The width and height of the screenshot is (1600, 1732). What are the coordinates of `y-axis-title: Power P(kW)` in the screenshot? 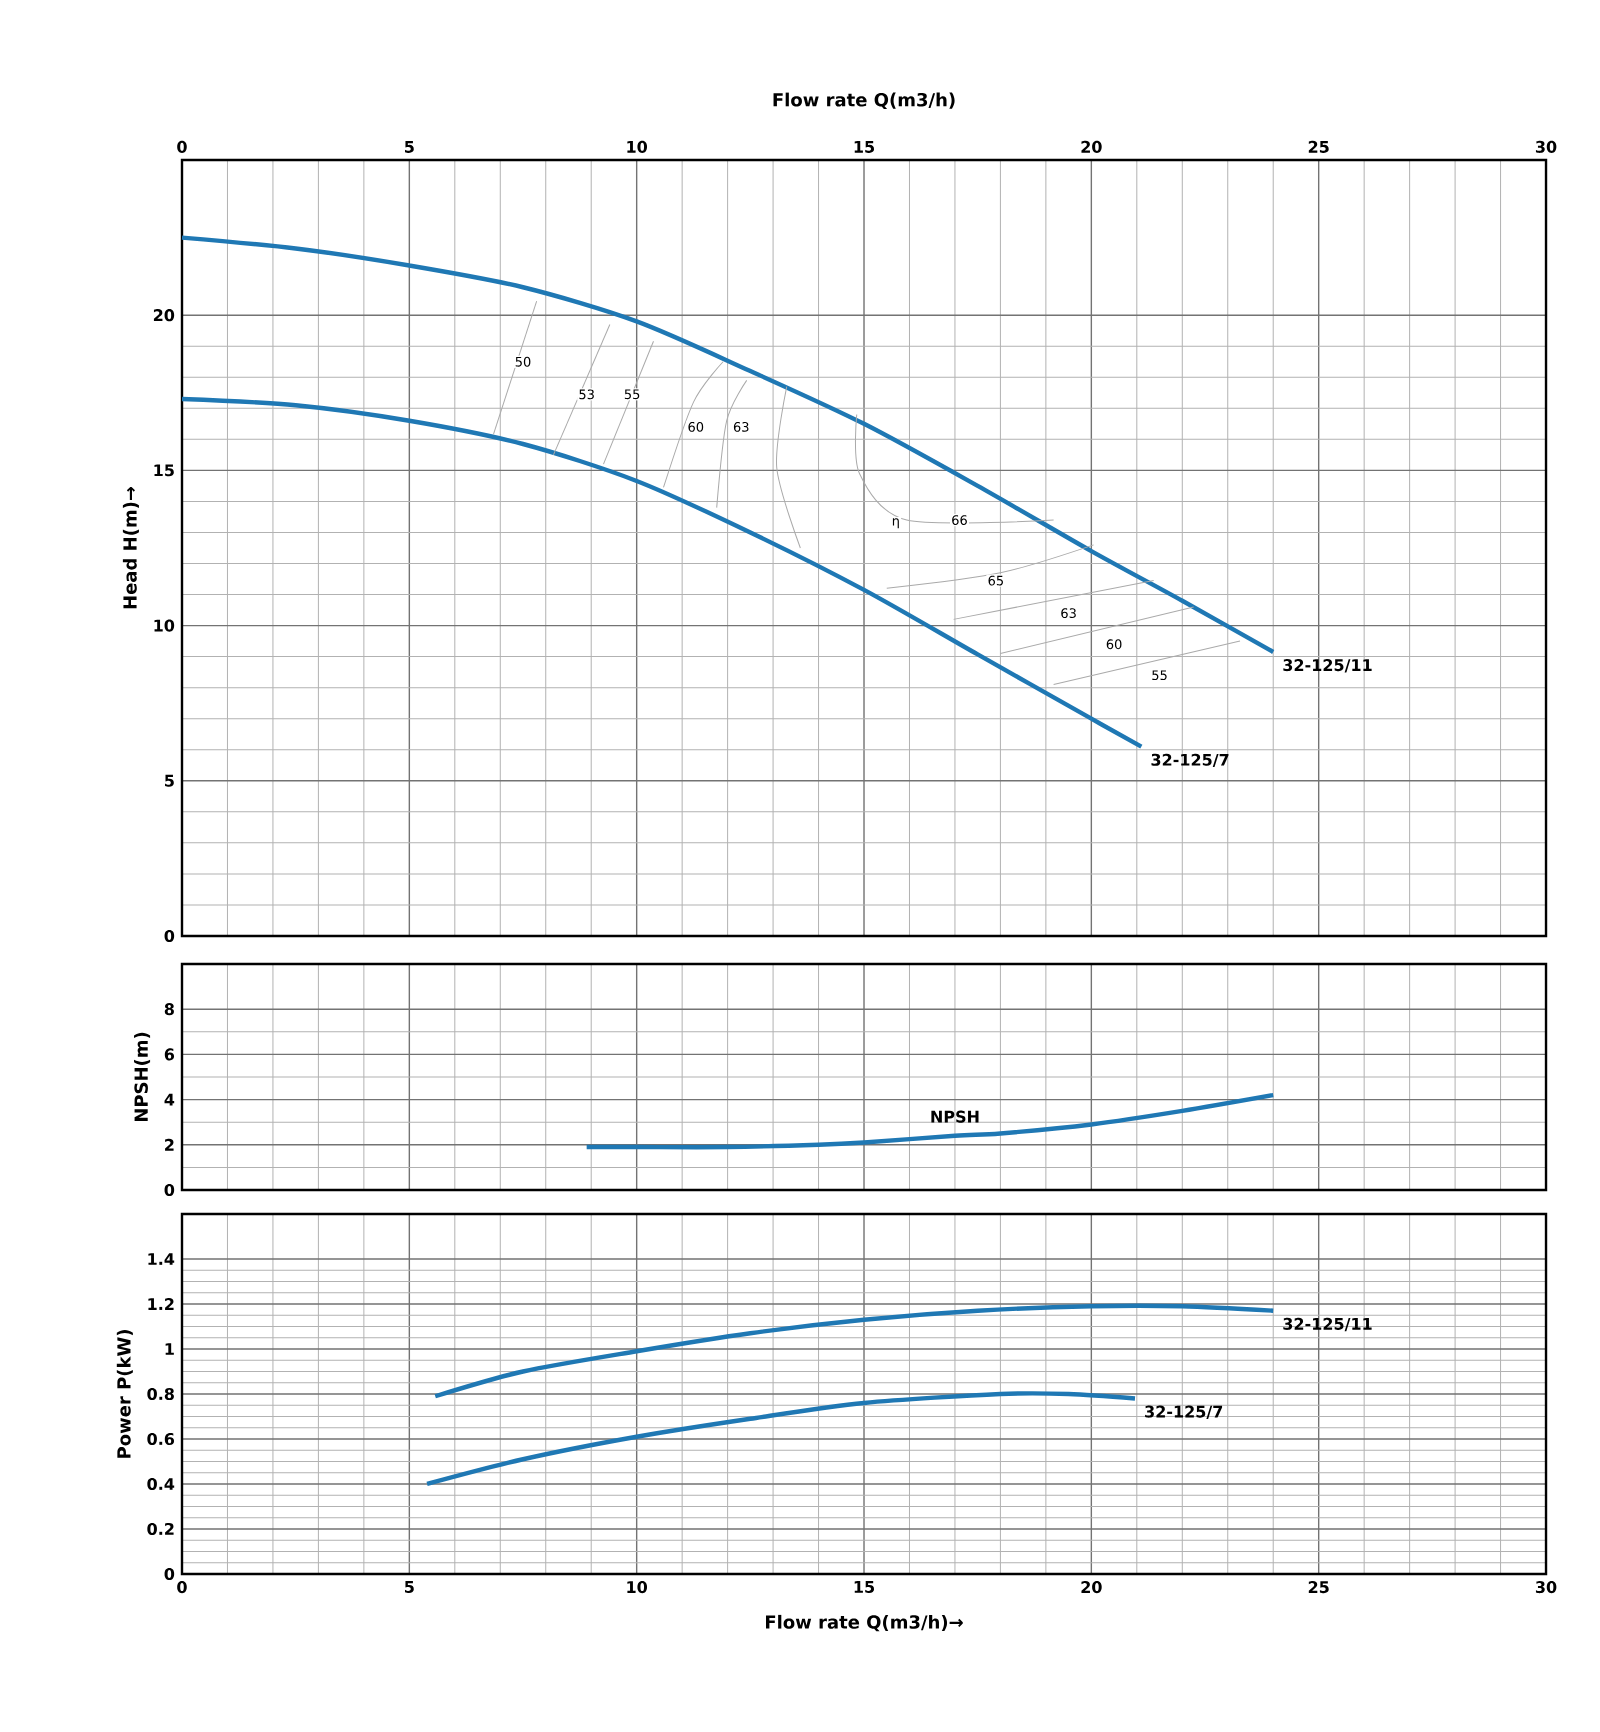 It's located at (124, 1394).